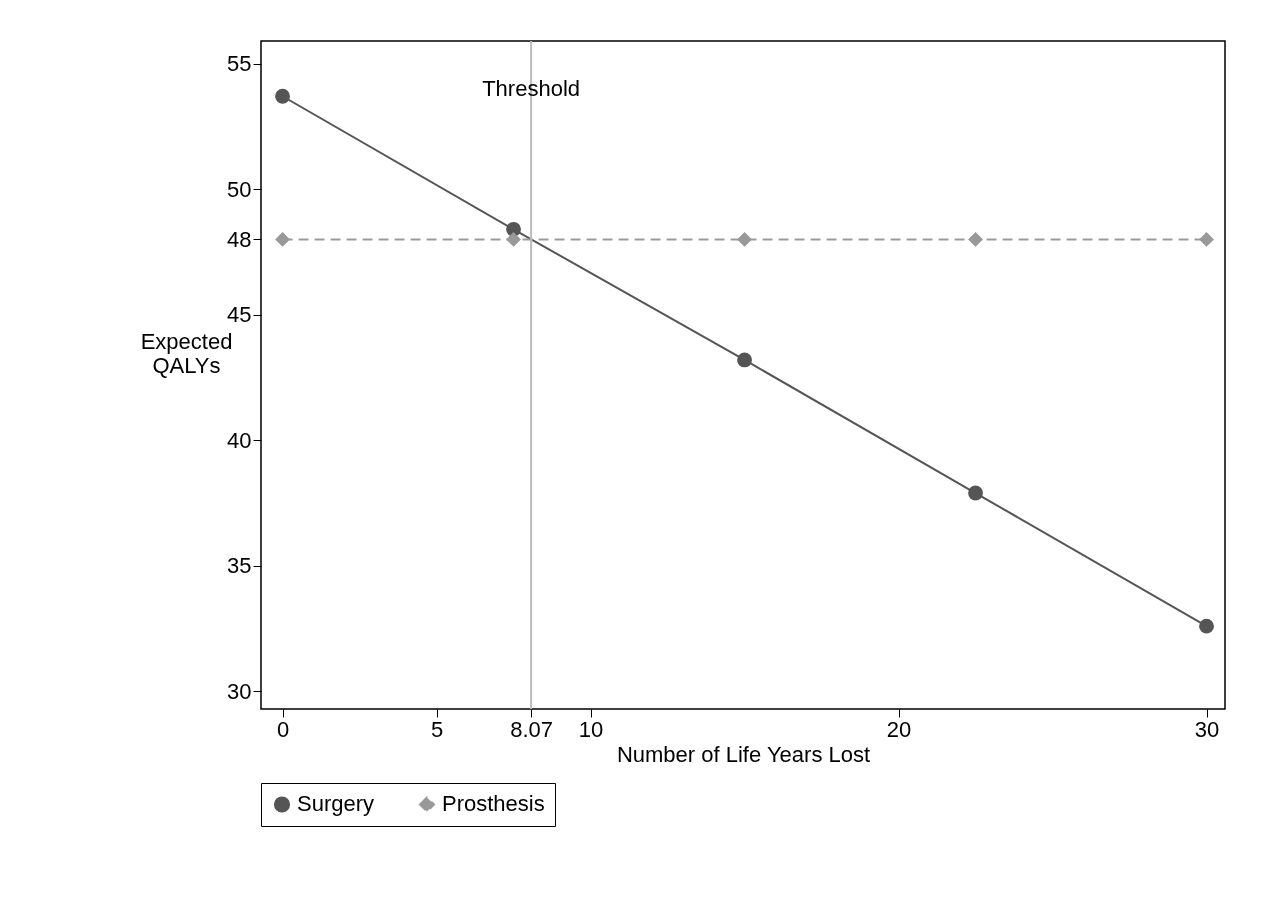 The width and height of the screenshot is (1266, 915). Describe the element at coordinates (239, 64) in the screenshot. I see `y-tick-label: 55` at that location.